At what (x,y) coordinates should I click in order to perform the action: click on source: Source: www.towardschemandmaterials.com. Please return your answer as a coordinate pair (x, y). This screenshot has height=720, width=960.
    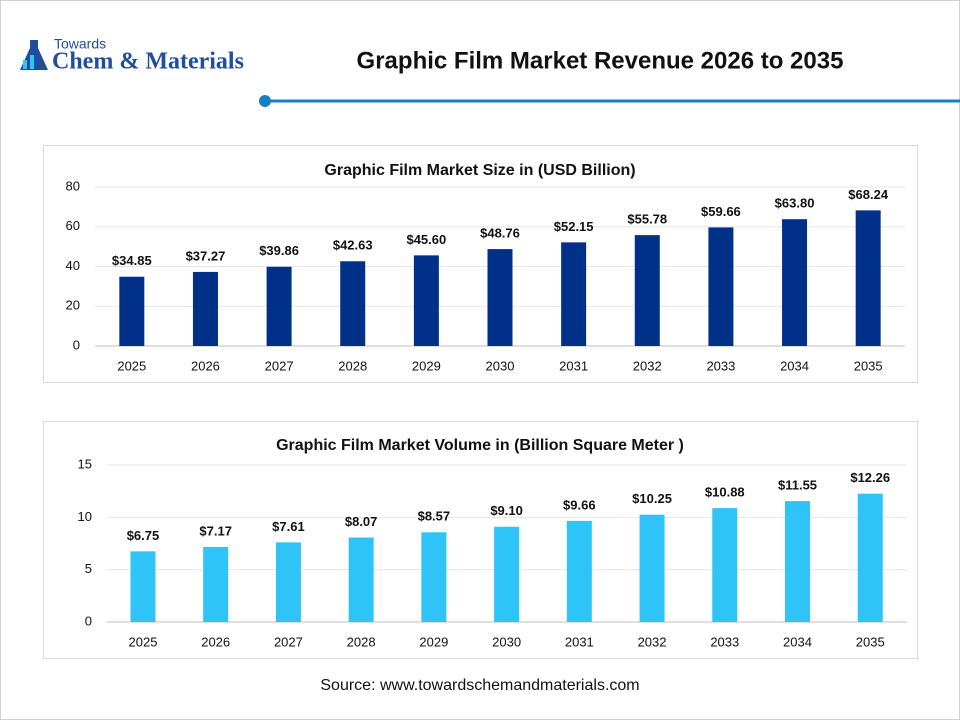
    Looking at the image, I should click on (479, 685).